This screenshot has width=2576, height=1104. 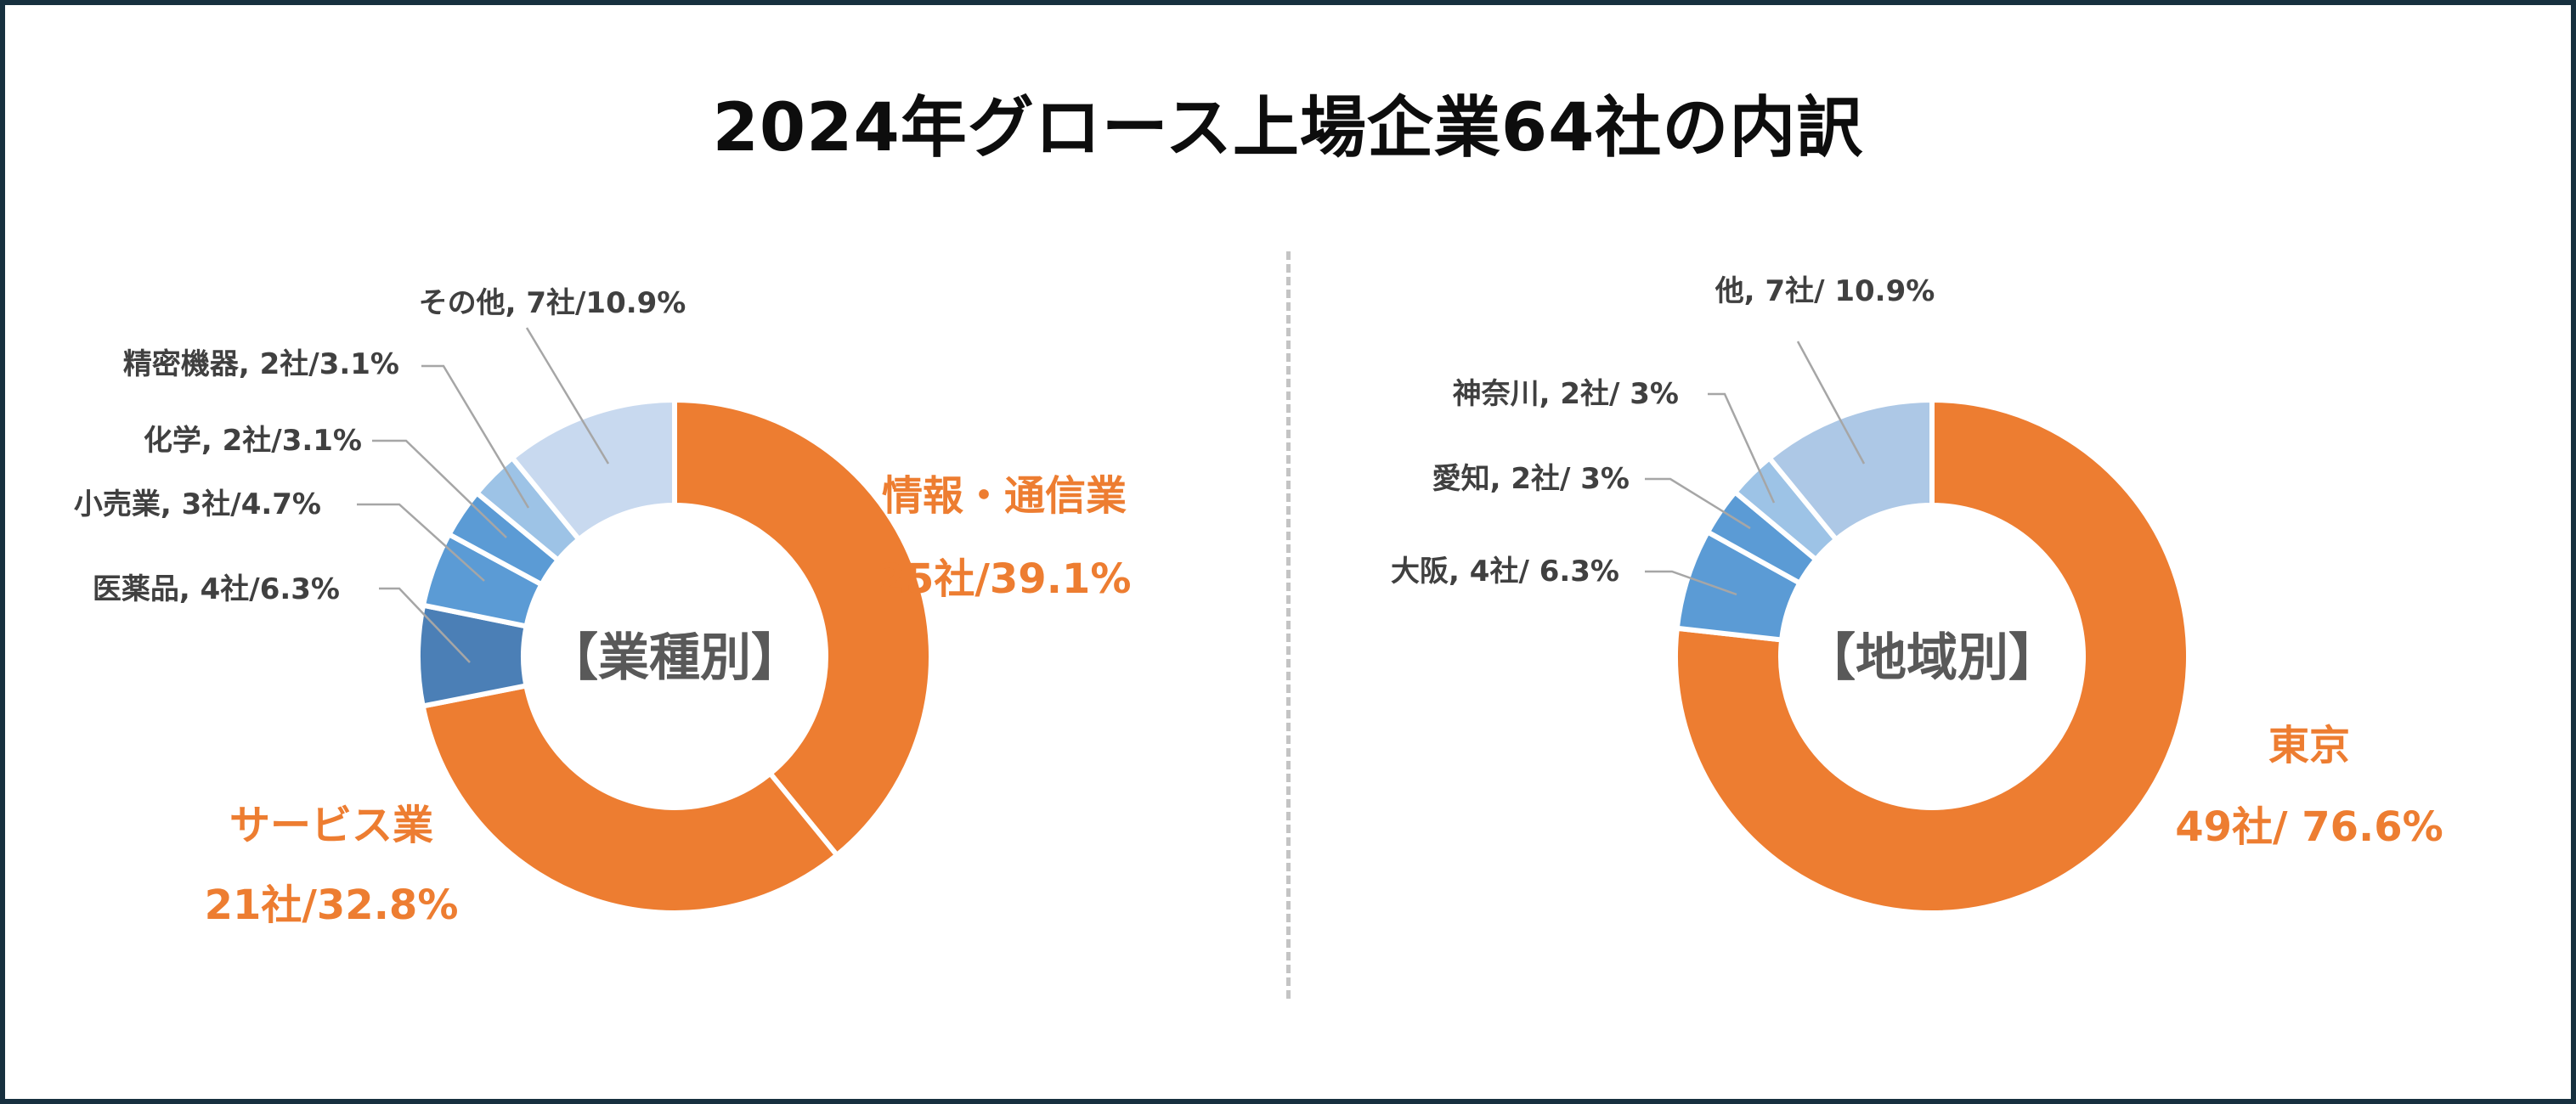 What do you see at coordinates (253, 441) in the screenshot?
I see `donut-0-slice-4-label: 化学, 2社/3.1%` at bounding box center [253, 441].